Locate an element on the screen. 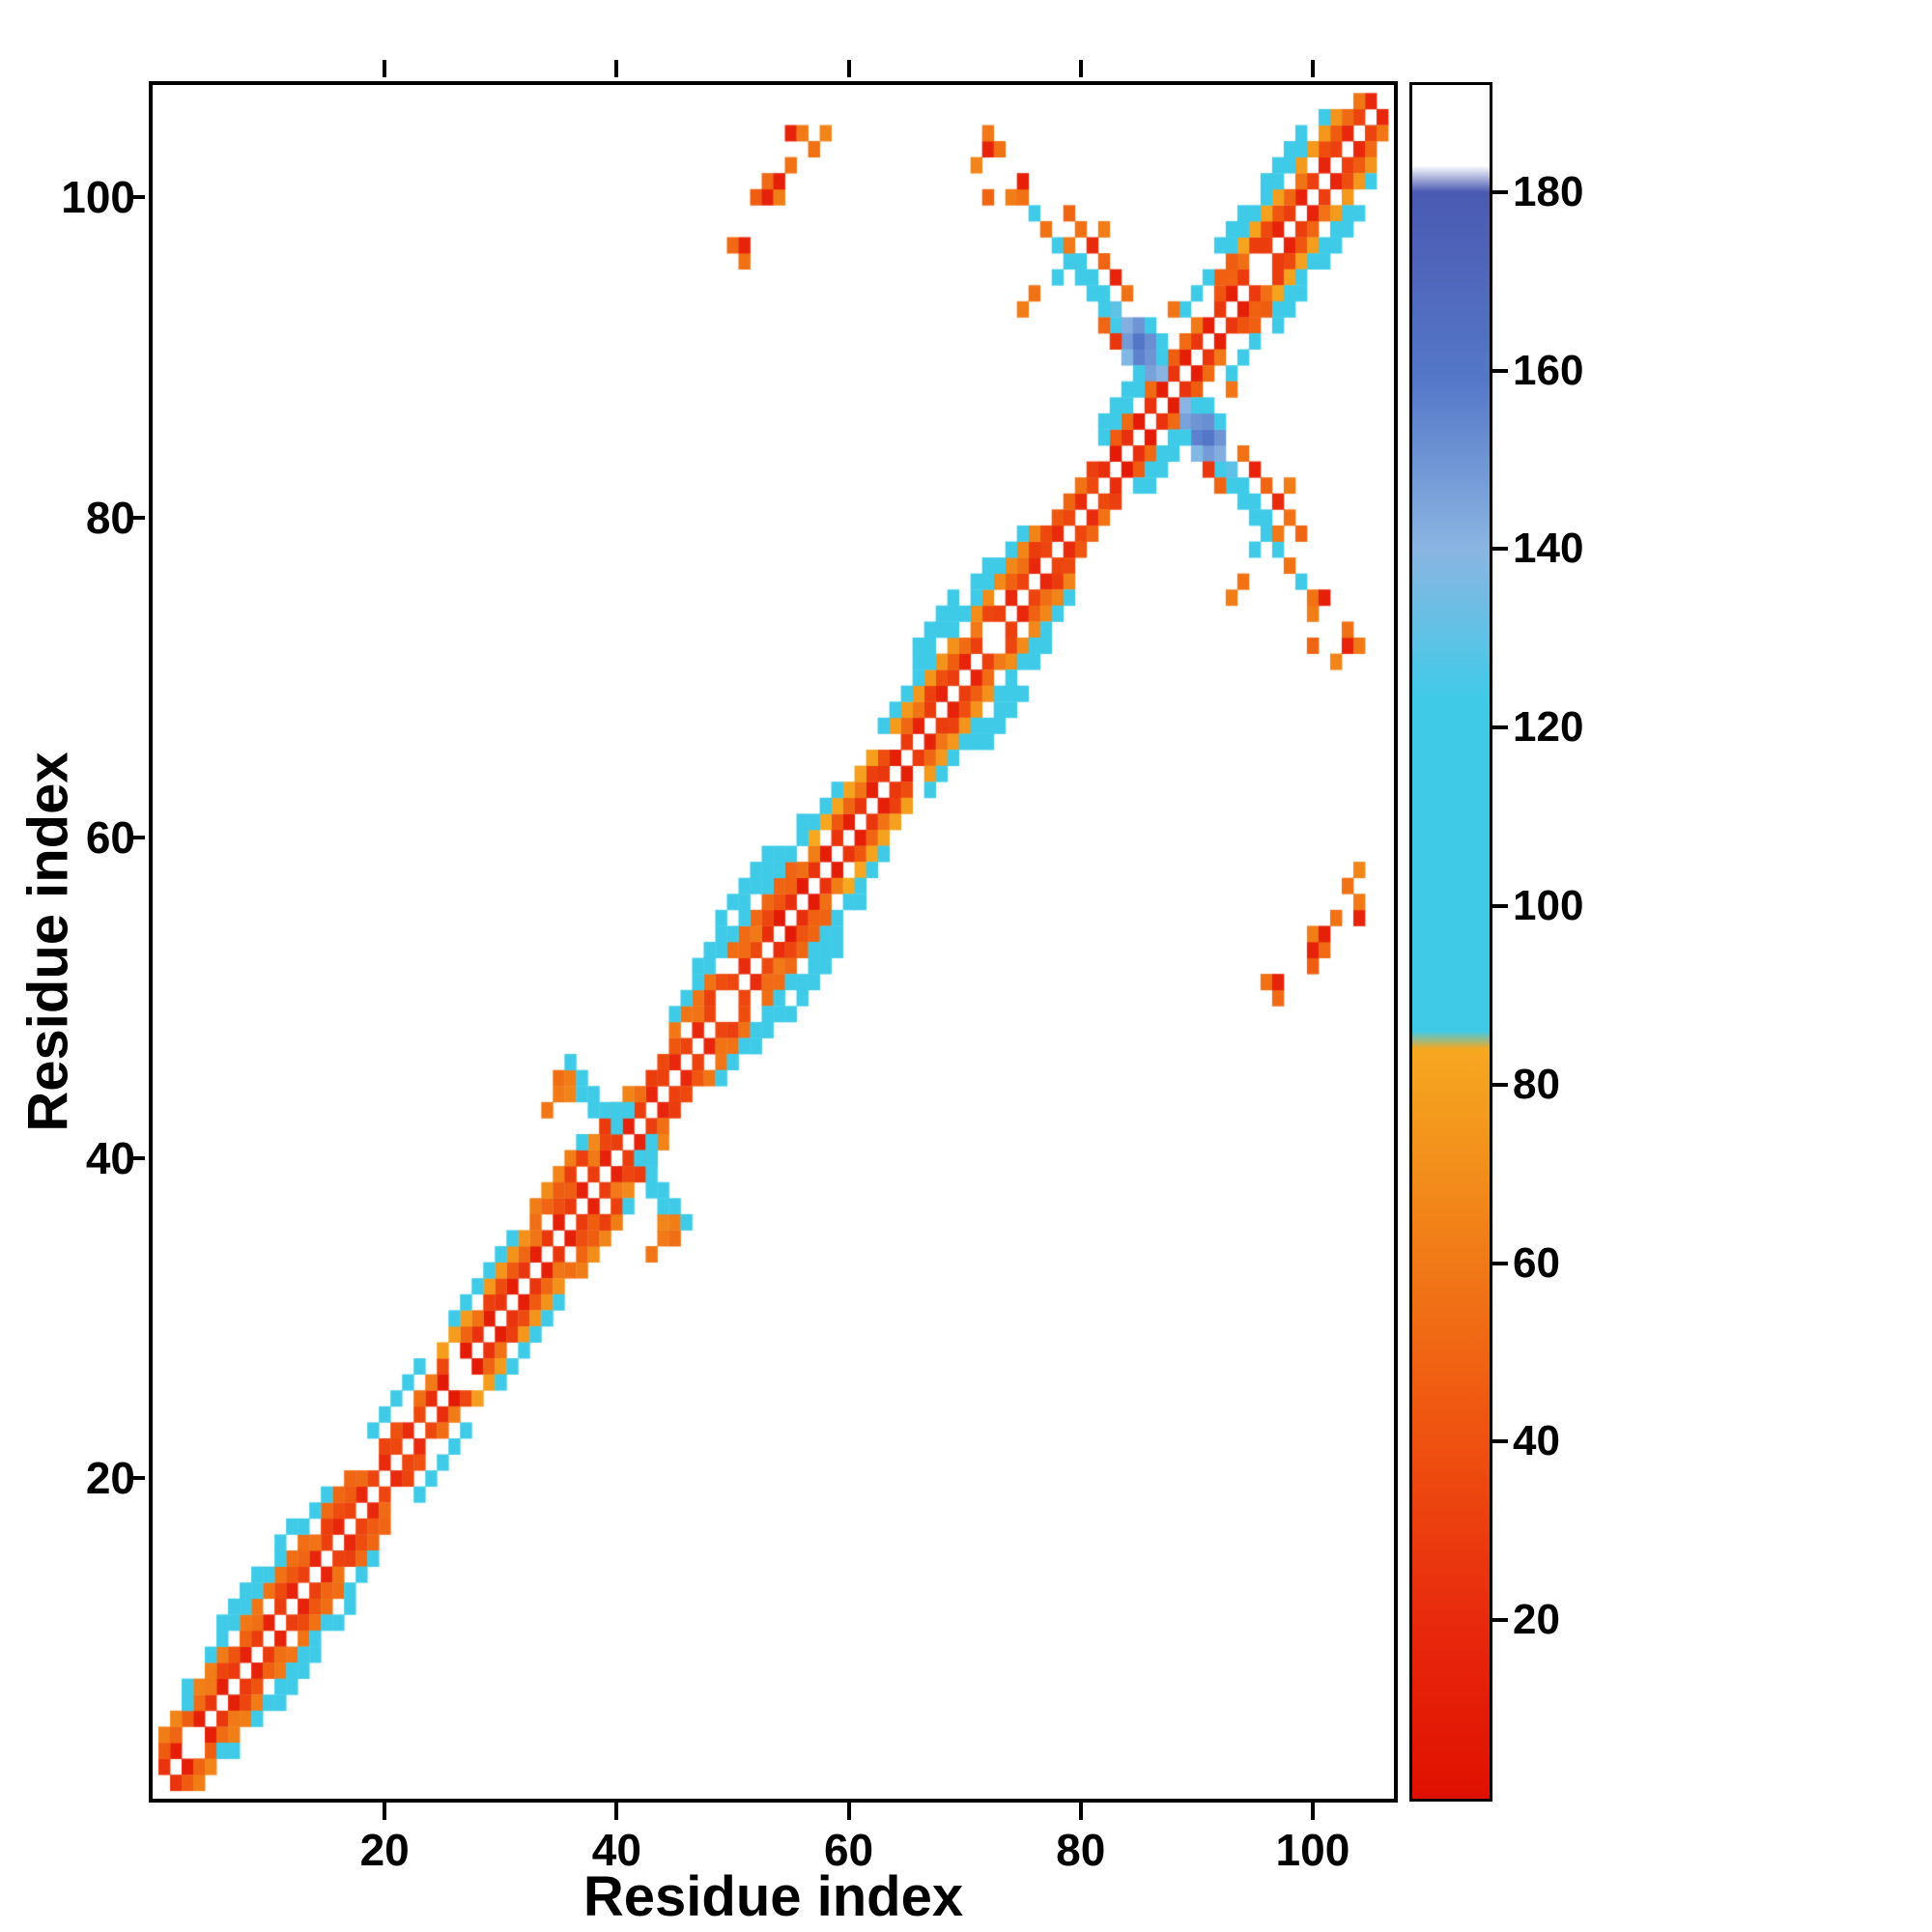 This screenshot has height=1932, width=1932. colorbar-tick-label: 100 is located at coordinates (1548, 906).